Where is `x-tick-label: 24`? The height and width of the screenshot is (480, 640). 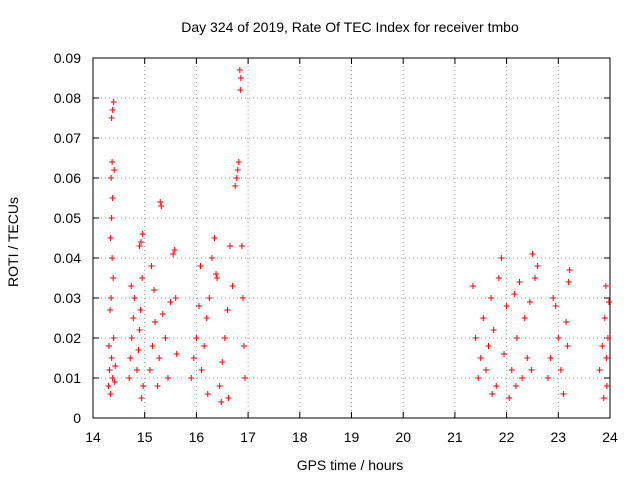 x-tick-label: 24 is located at coordinates (610, 437).